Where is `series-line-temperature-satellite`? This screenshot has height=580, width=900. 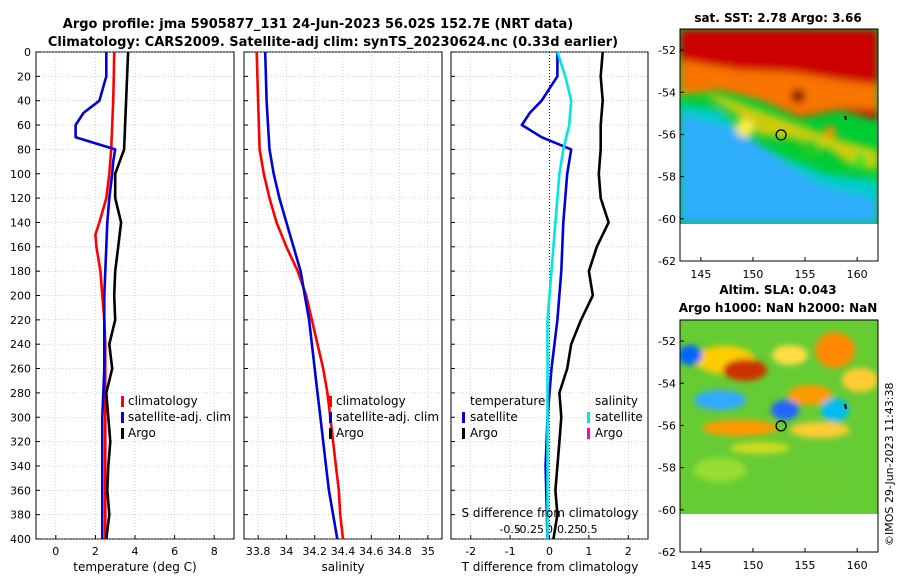
series-line-temperature-satellite is located at coordinates (546, 296).